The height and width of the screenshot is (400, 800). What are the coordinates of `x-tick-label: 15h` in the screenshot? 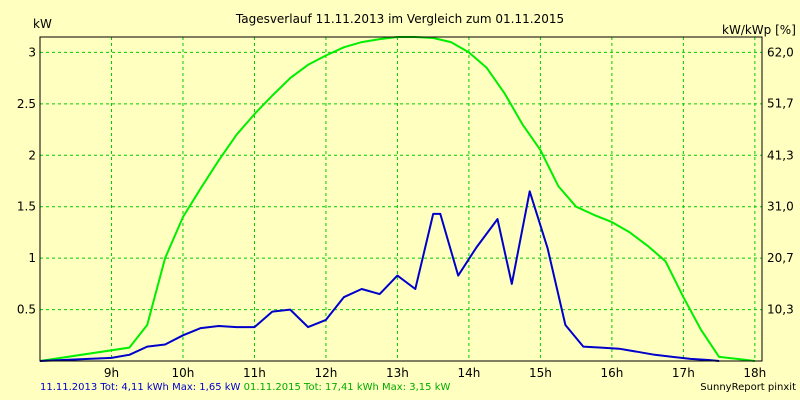 It's located at (540, 373).